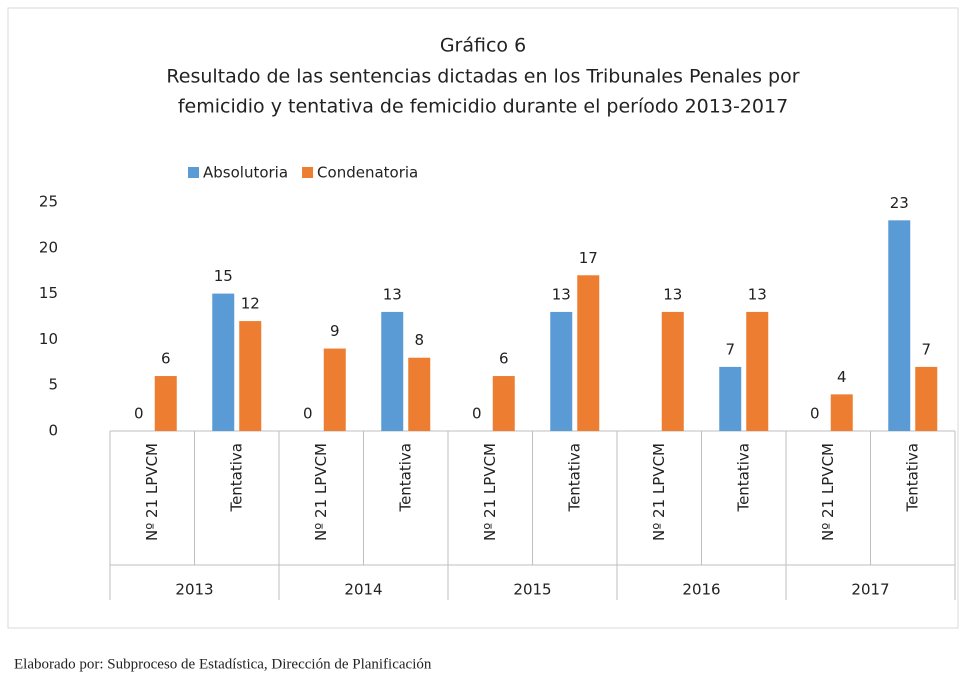  Describe the element at coordinates (419, 340) in the screenshot. I see `data-label: 8` at that location.